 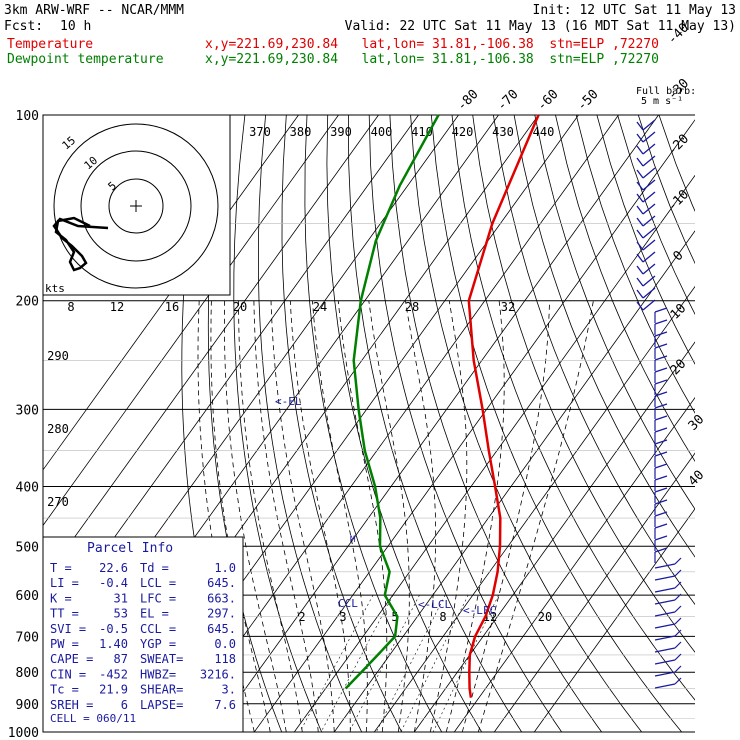 I want to click on pressure-label: 200, so click(x=27, y=302).